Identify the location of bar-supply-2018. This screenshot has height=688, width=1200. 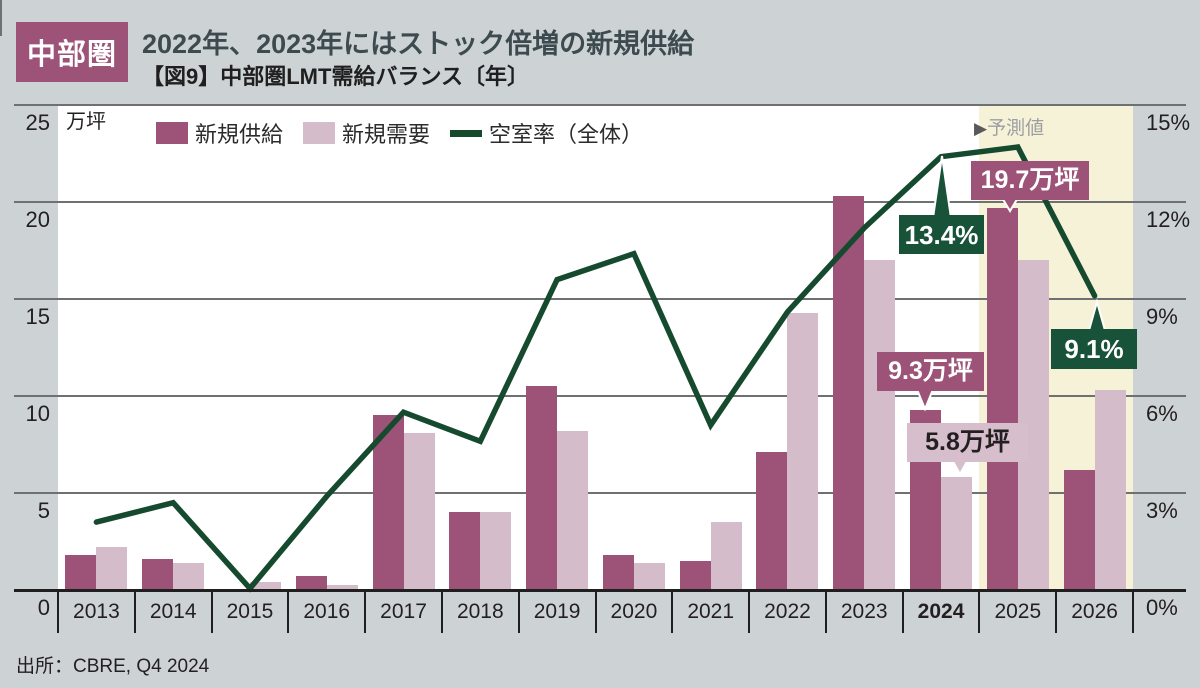
(465, 551).